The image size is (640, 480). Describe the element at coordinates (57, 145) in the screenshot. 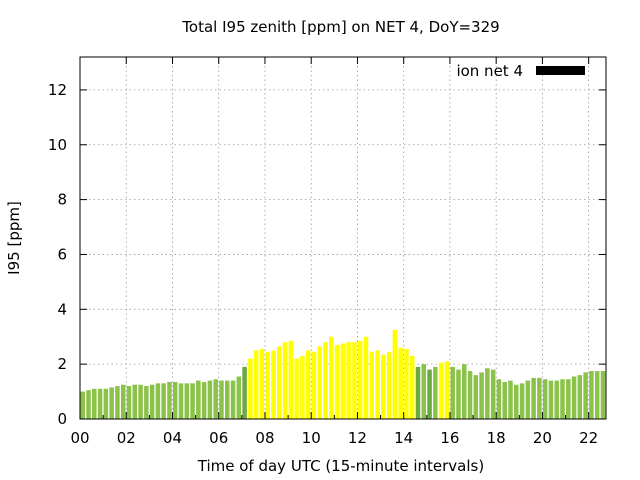

I see `y-tick-label: 10` at that location.